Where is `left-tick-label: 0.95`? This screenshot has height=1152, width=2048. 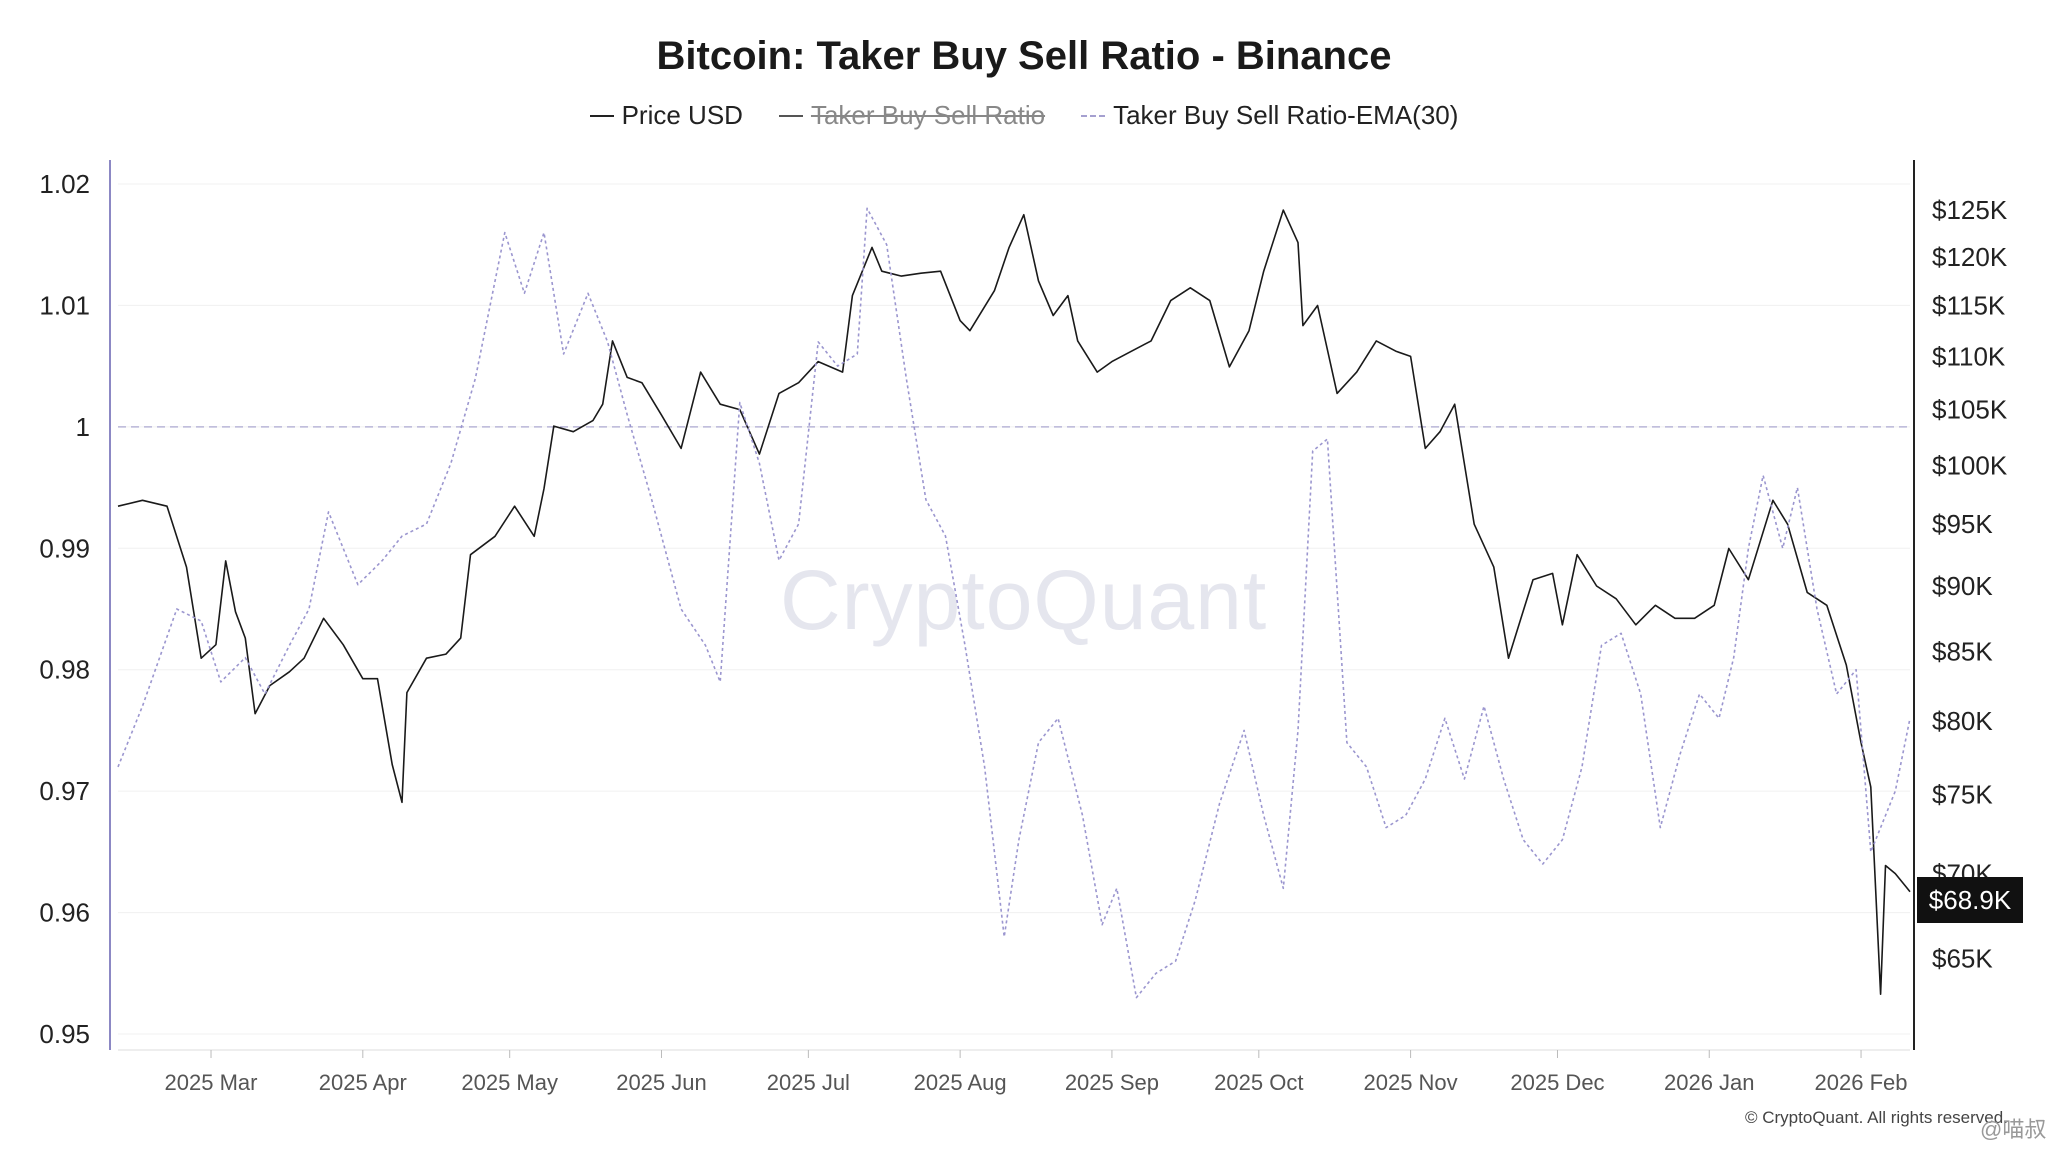 left-tick-label: 0.95 is located at coordinates (64, 1034).